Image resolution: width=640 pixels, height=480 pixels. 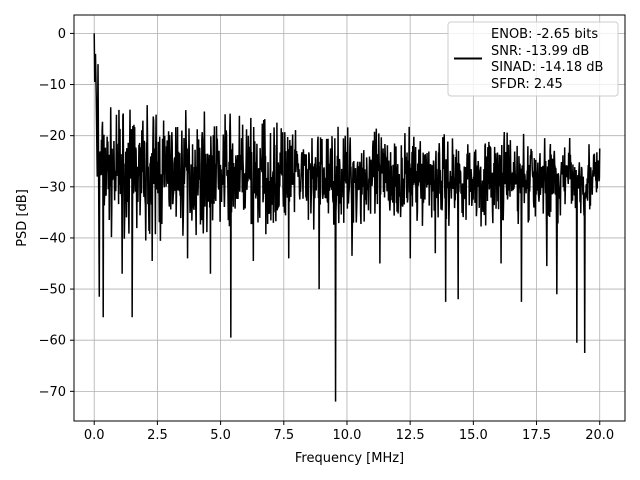 I want to click on x-tick-label: 12.5, so click(x=410, y=435).